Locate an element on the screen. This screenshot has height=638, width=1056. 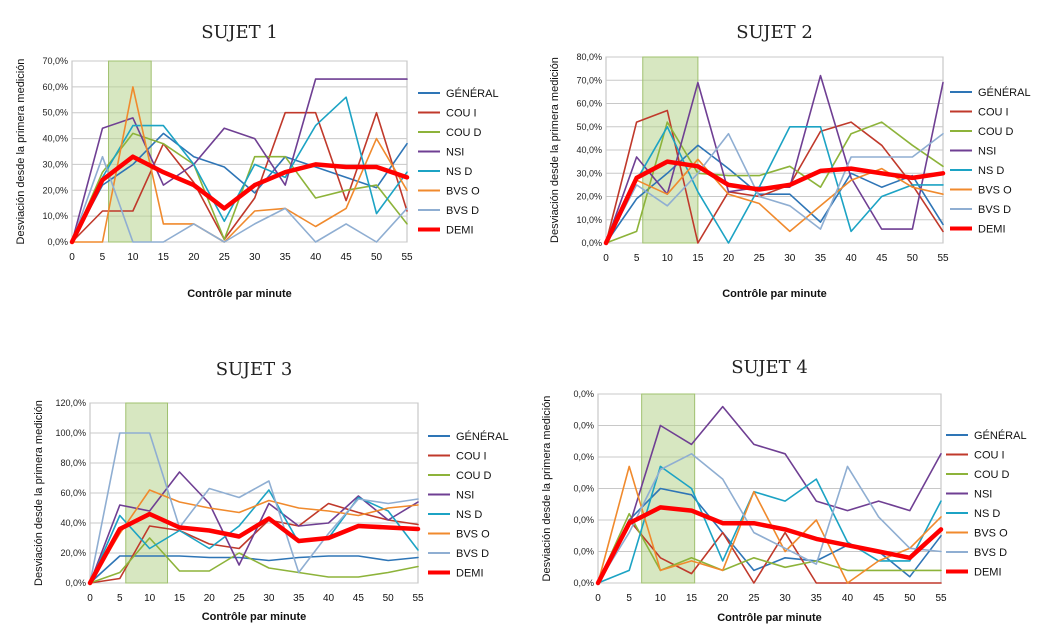
series-line-nsi is located at coordinates (239, 160).